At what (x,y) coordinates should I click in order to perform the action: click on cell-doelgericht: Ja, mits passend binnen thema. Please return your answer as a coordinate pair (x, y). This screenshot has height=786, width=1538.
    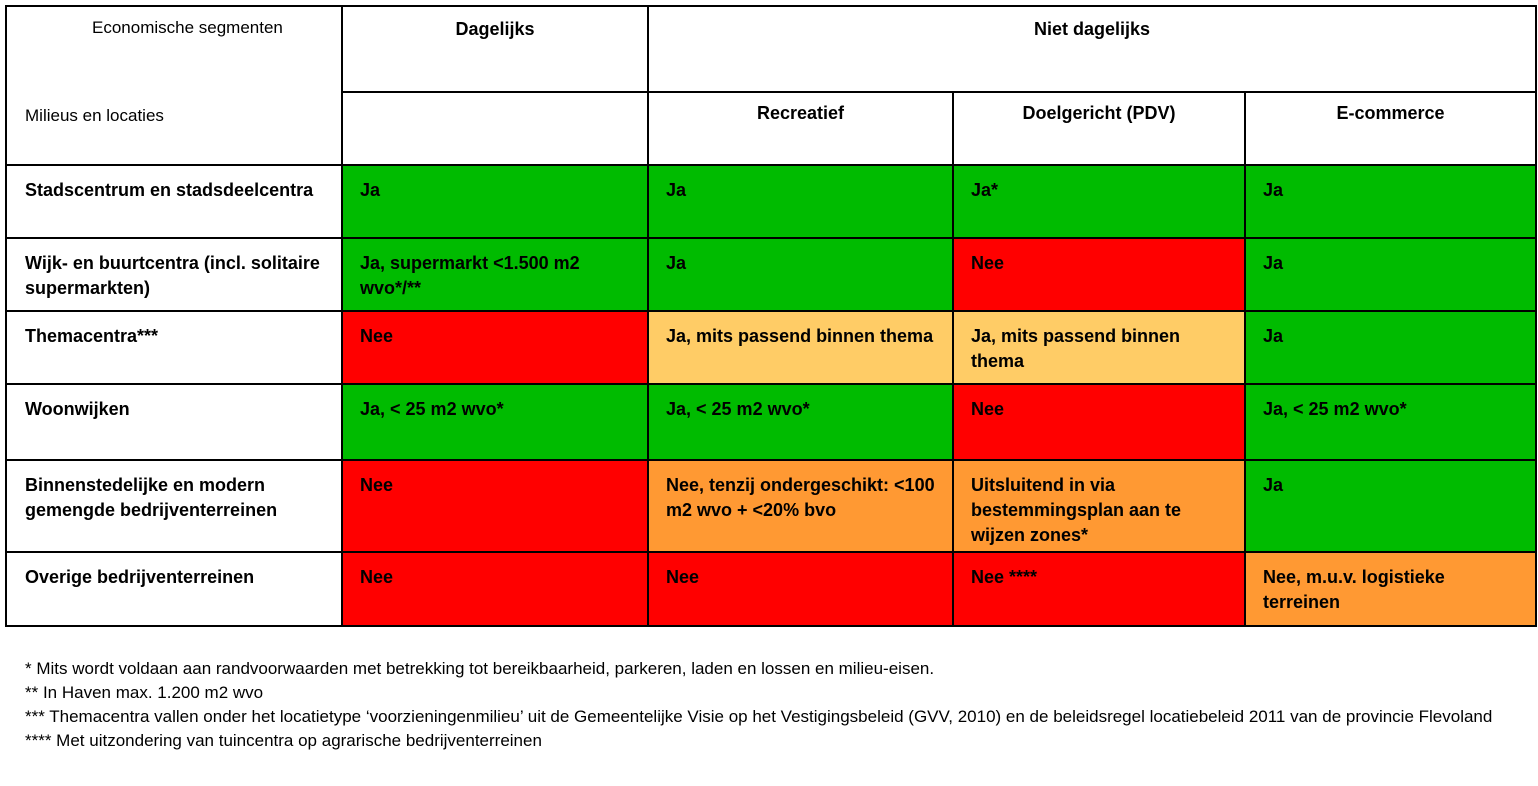
    Looking at the image, I should click on (1099, 347).